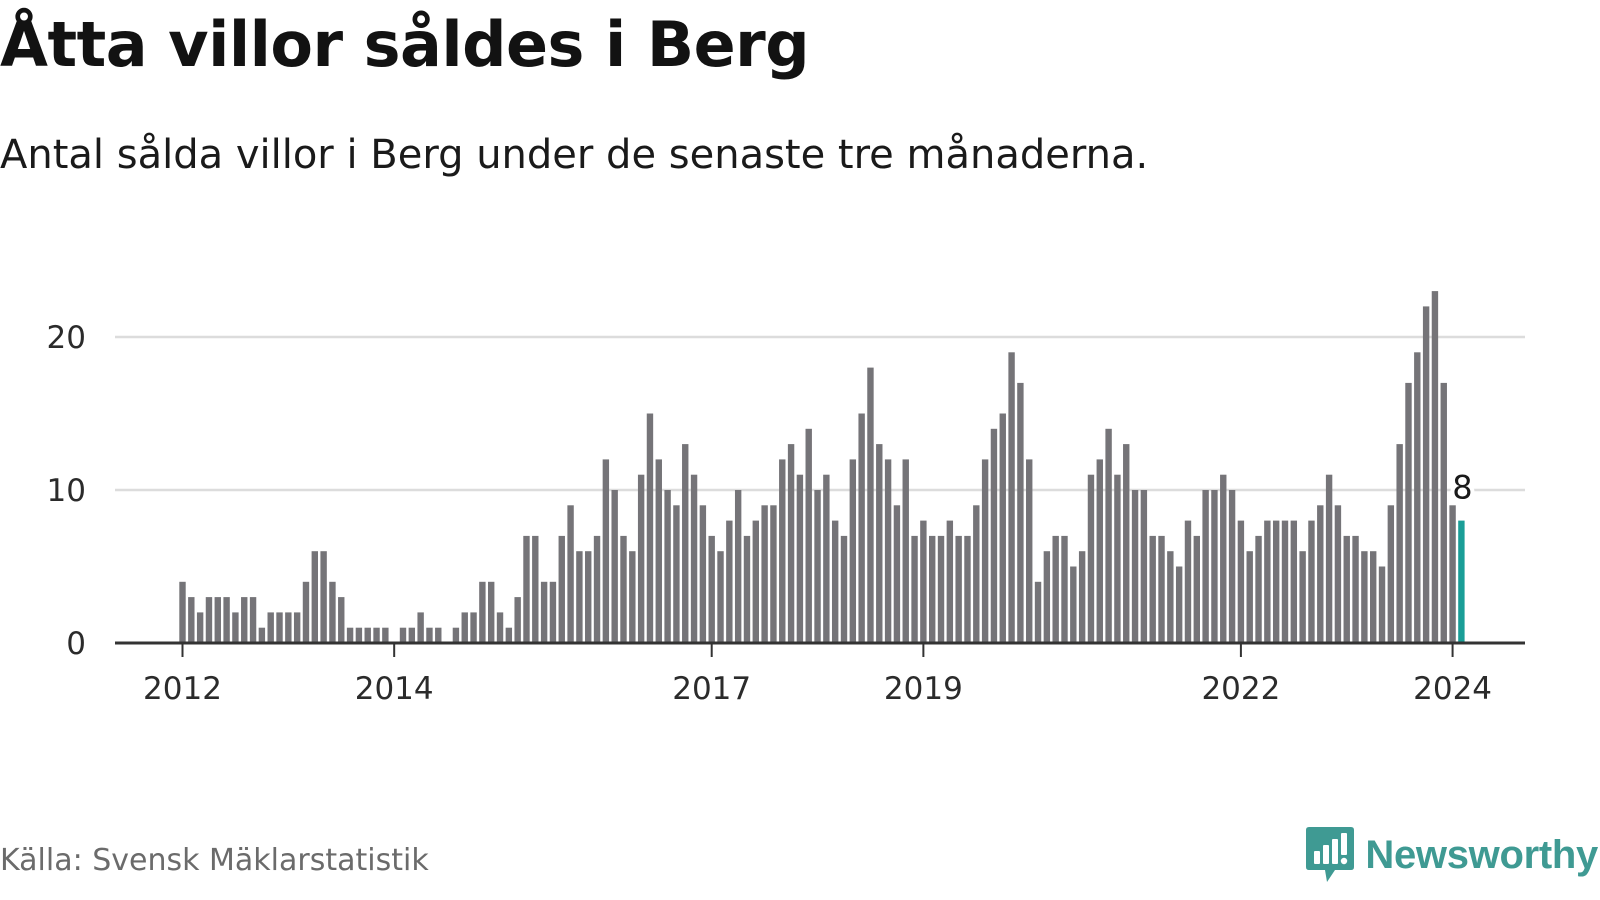 This screenshot has width=1600, height=900. What do you see at coordinates (66, 338) in the screenshot?
I see `y-tick-label: 20` at bounding box center [66, 338].